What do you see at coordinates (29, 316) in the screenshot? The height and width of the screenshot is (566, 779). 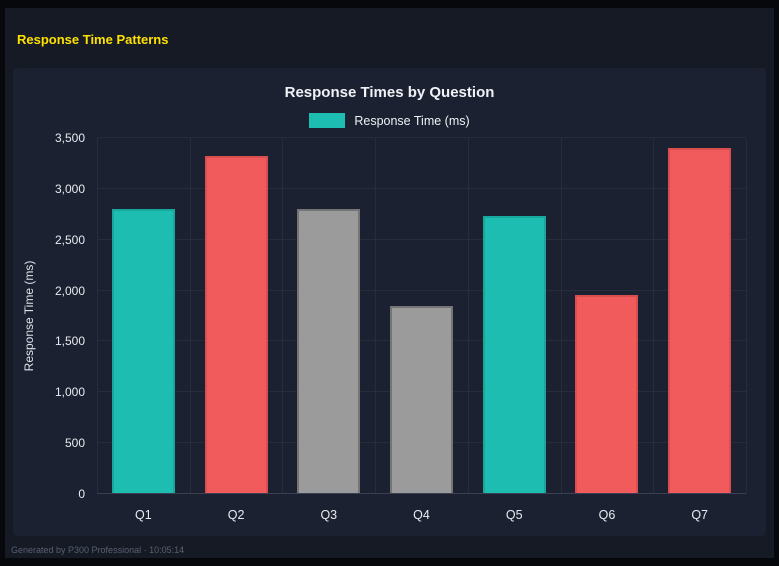 I see `y-axis-label: Response Time (ms)` at bounding box center [29, 316].